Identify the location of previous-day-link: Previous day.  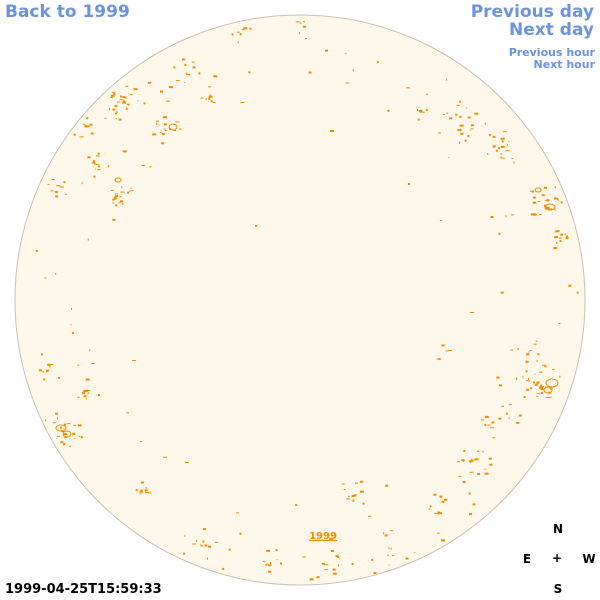
(532, 12).